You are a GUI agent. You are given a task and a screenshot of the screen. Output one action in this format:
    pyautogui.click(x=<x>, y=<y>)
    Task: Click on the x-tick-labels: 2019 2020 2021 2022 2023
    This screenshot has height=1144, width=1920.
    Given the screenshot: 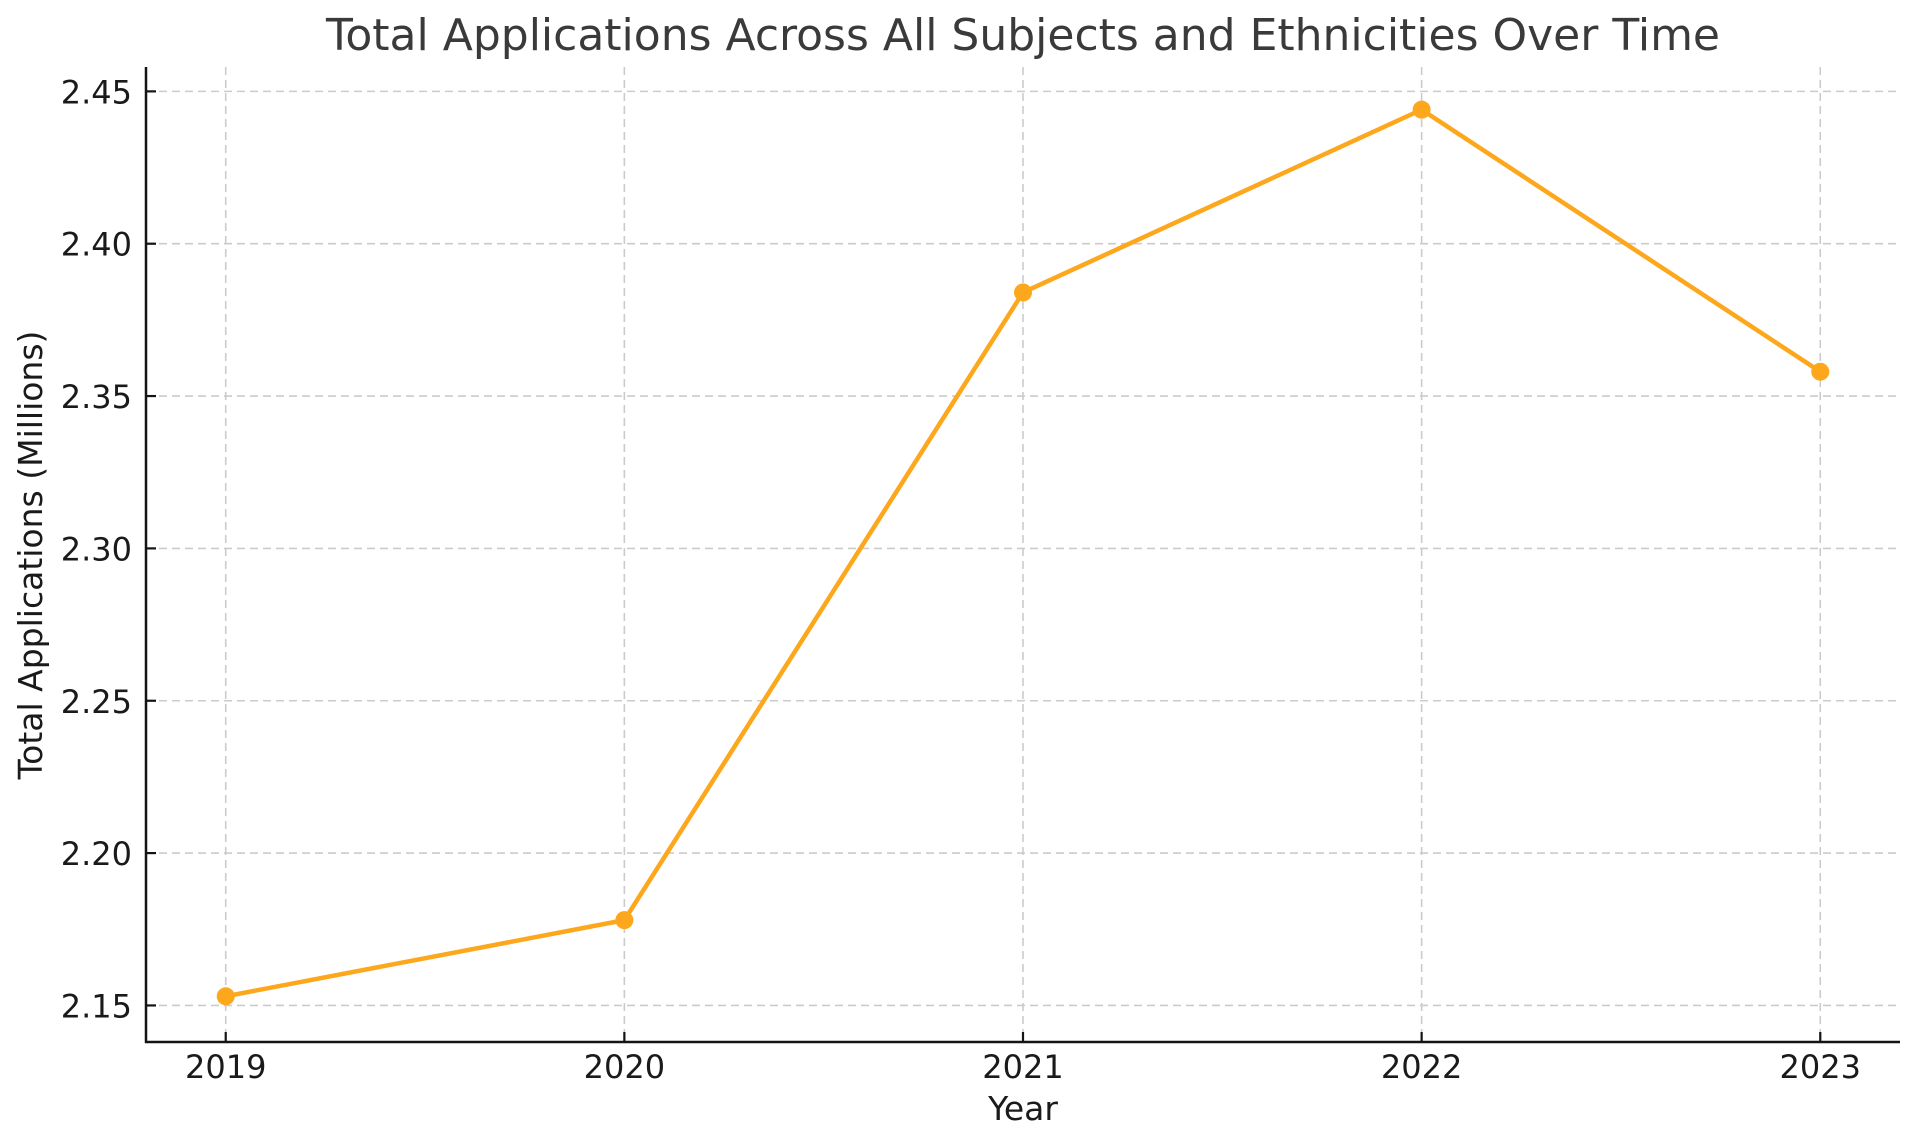 What is the action you would take?
    pyautogui.click(x=1023, y=1067)
    